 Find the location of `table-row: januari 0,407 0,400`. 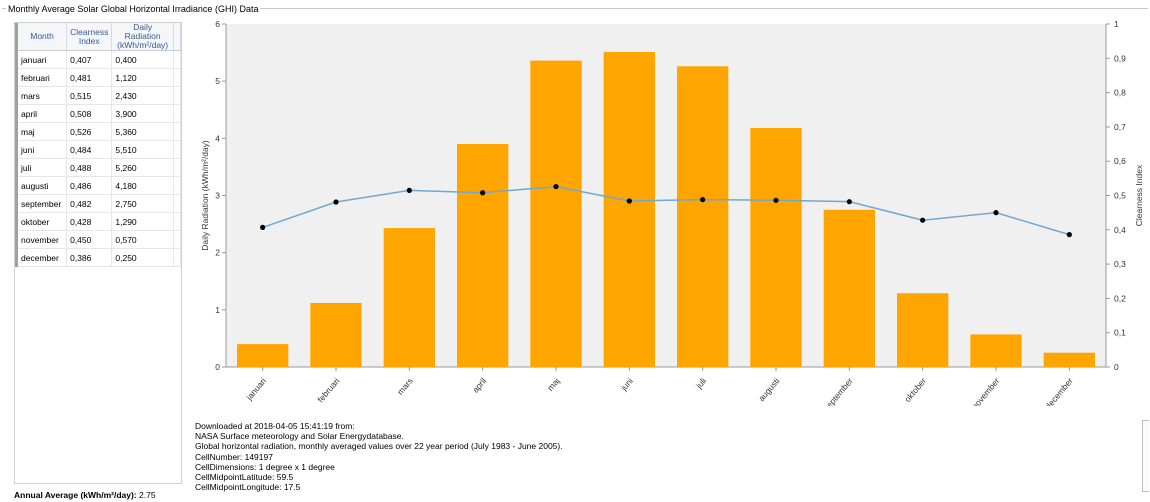

table-row: januari 0,407 0,400 is located at coordinates (98, 59).